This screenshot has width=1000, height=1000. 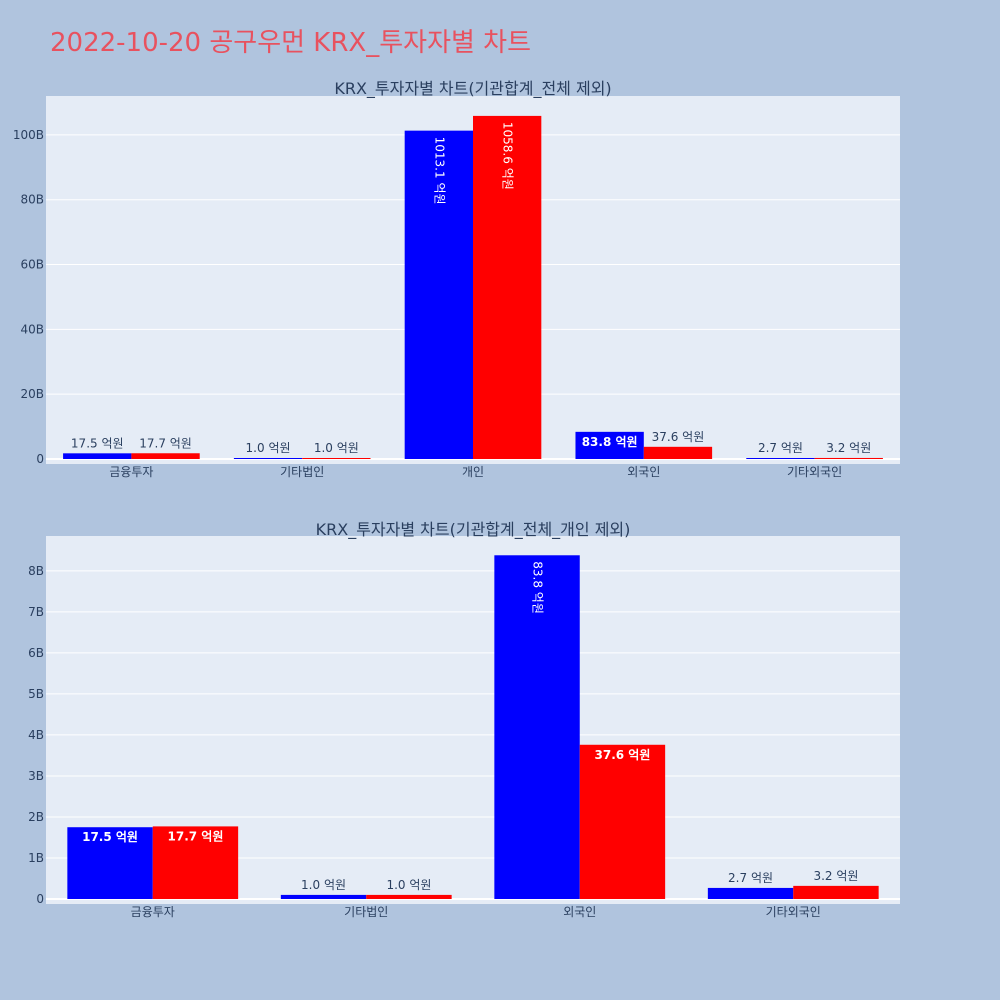 I want to click on page-title: 2022-10-20 공구우먼 KRX_투자자별 차트, so click(x=291, y=43).